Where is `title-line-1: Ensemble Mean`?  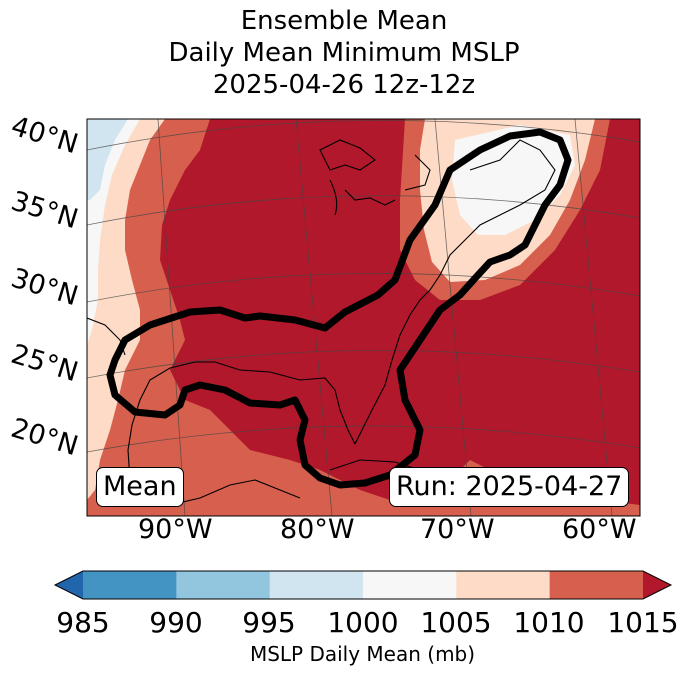 title-line-1: Ensemble Mean is located at coordinates (344, 21).